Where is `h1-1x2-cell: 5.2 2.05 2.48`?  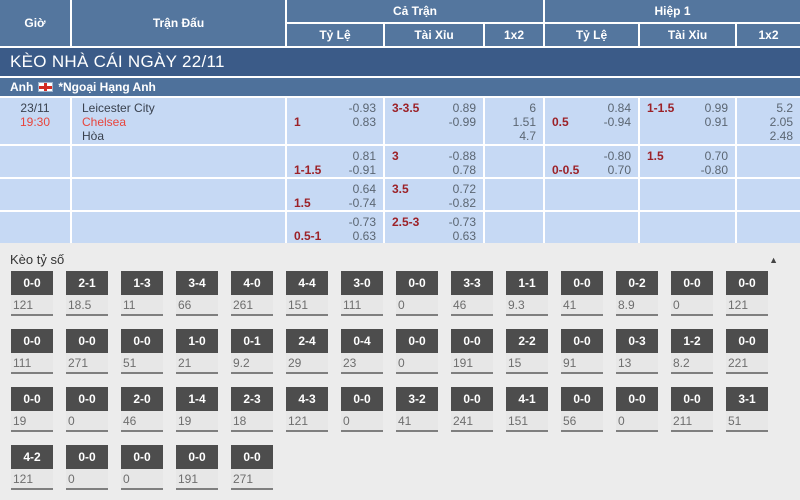
h1-1x2-cell: 5.2 2.05 2.48 is located at coordinates (768, 121).